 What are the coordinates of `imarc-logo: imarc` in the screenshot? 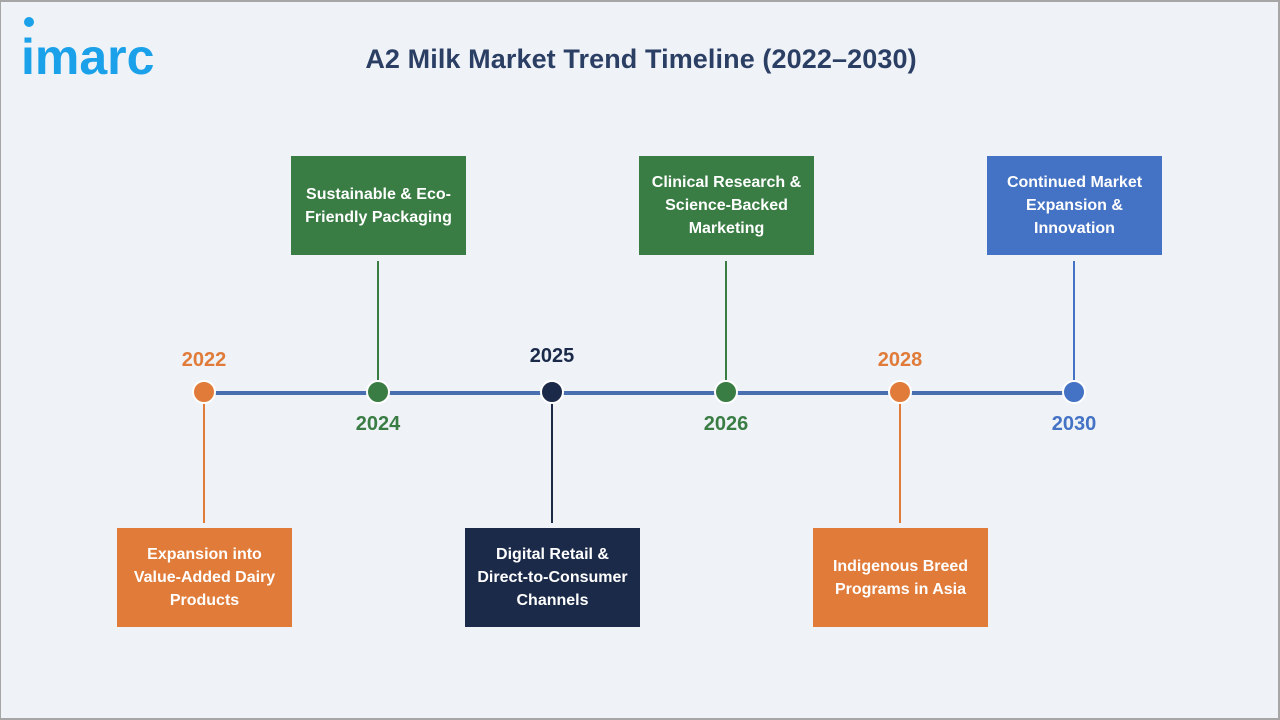 It's located at (114, 51).